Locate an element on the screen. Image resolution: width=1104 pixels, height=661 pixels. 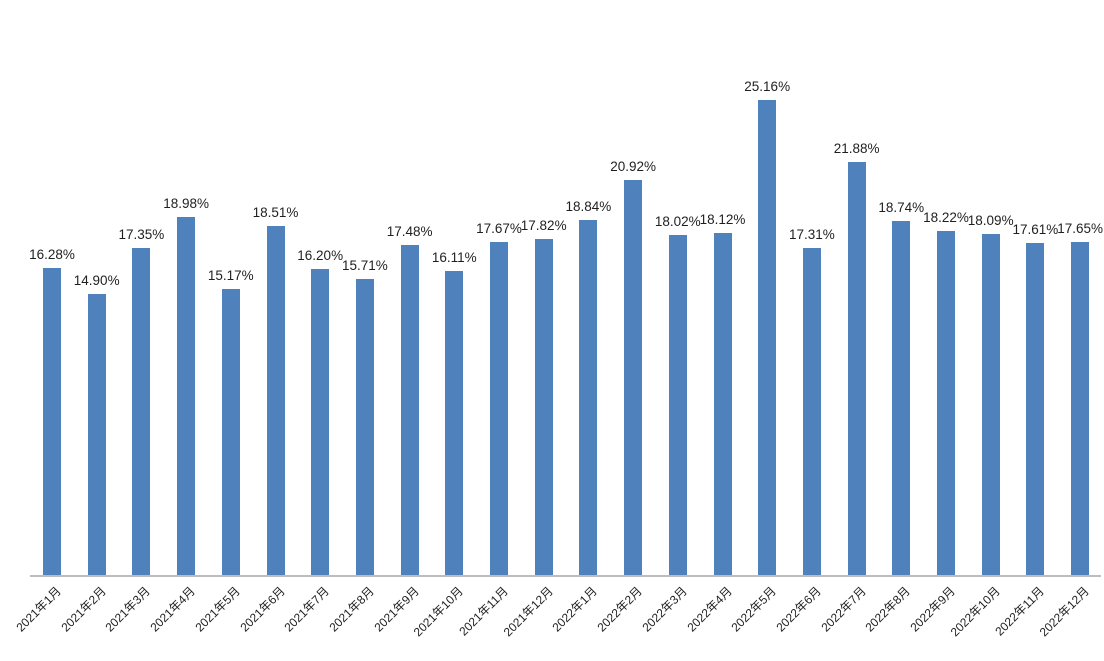
bar-value-label: 18.98% is located at coordinates (186, 203).